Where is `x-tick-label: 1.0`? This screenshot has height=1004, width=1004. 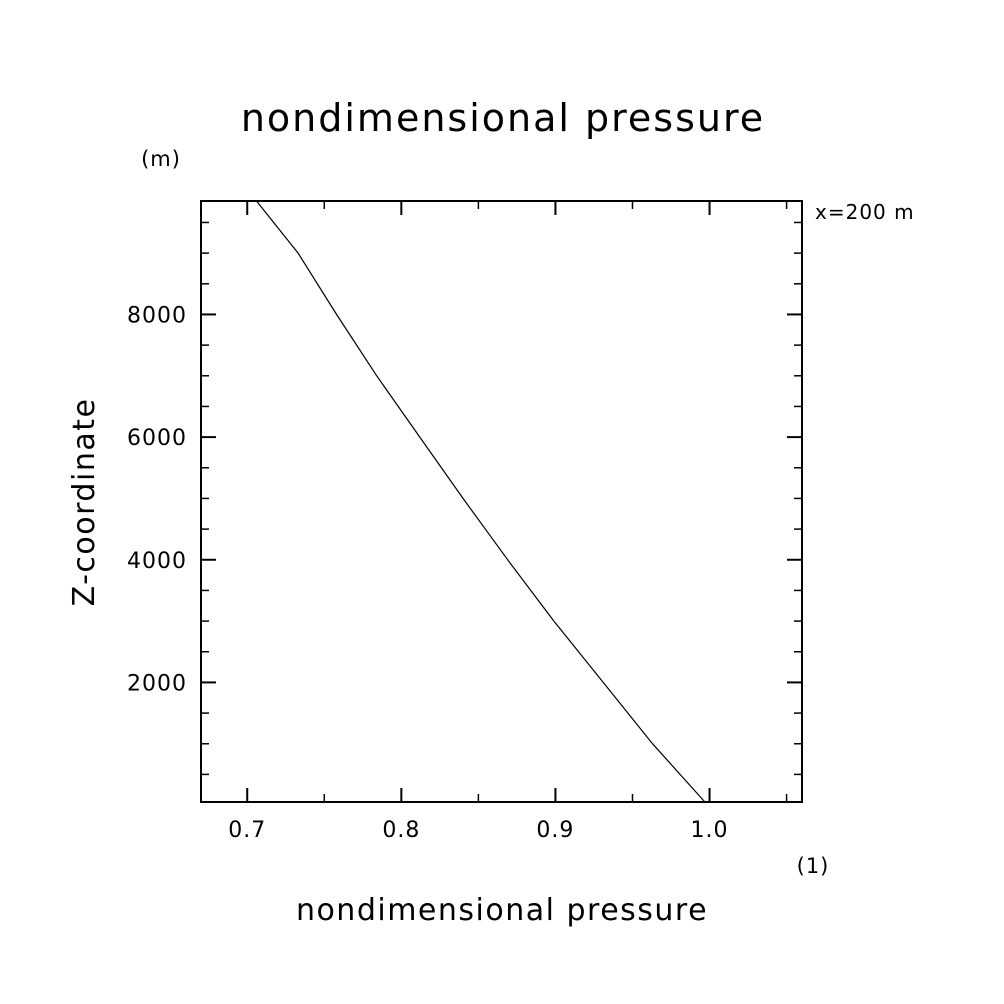 x-tick-label: 1.0 is located at coordinates (710, 830).